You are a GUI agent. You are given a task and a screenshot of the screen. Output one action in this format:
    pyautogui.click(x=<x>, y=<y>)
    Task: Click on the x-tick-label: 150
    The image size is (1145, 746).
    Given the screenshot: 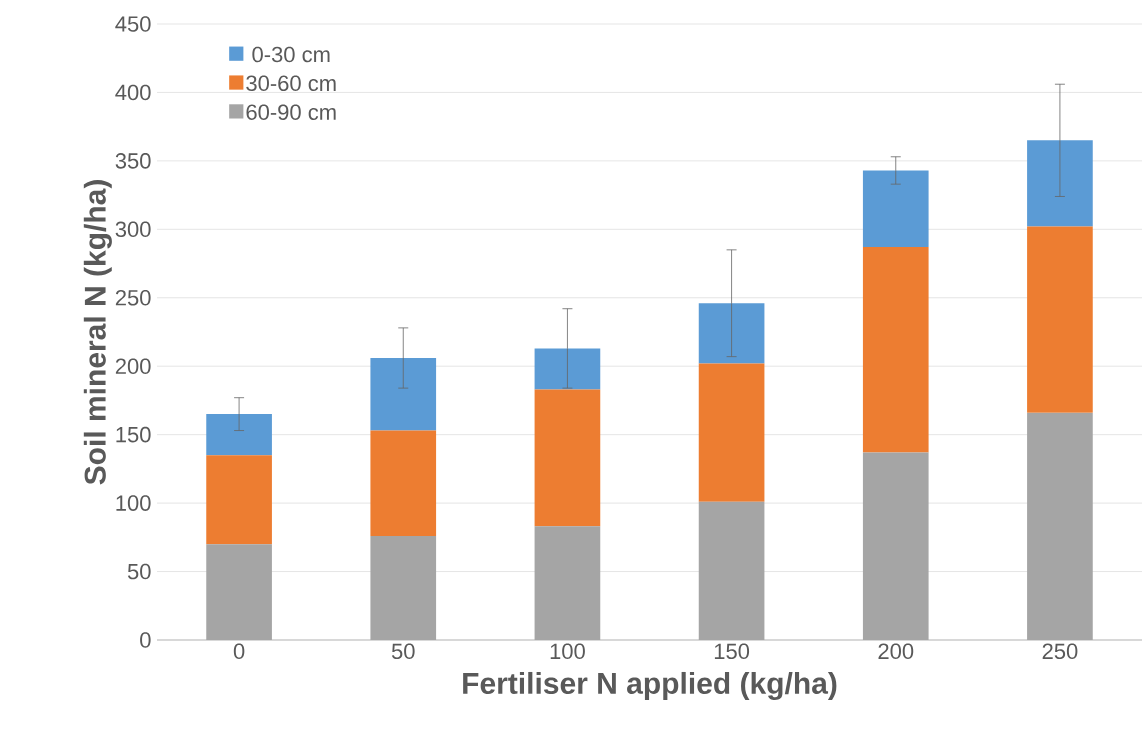 What is the action you would take?
    pyautogui.click(x=732, y=651)
    